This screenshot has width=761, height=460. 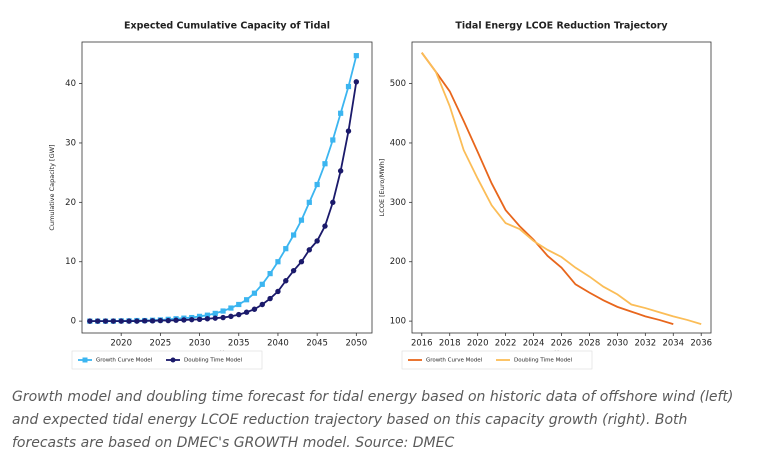 What do you see at coordinates (70, 143) in the screenshot?
I see `y-tick-label: 30` at bounding box center [70, 143].